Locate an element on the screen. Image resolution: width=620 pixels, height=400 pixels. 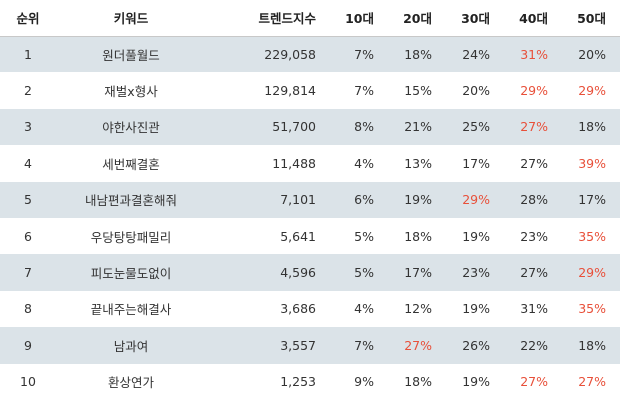
trend-index-cell: 3,686 is located at coordinates (268, 309).